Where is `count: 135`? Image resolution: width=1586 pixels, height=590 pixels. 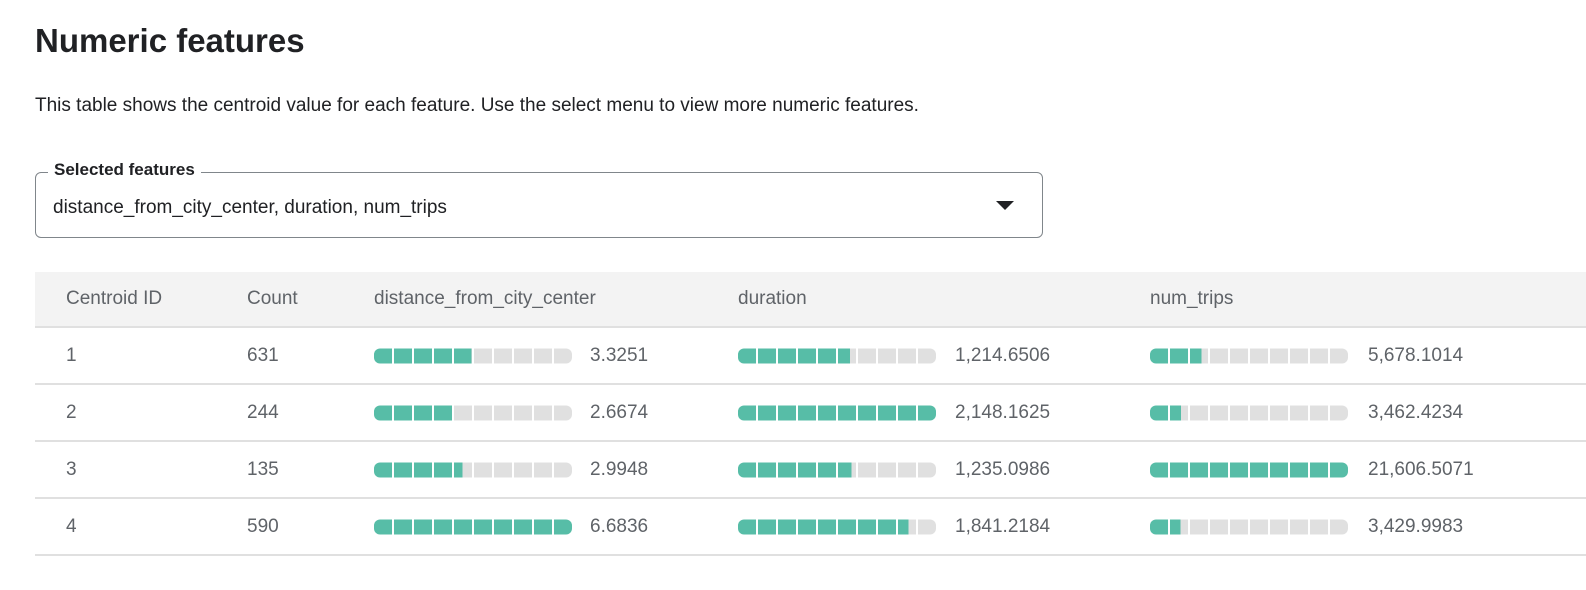 count: 135 is located at coordinates (263, 469).